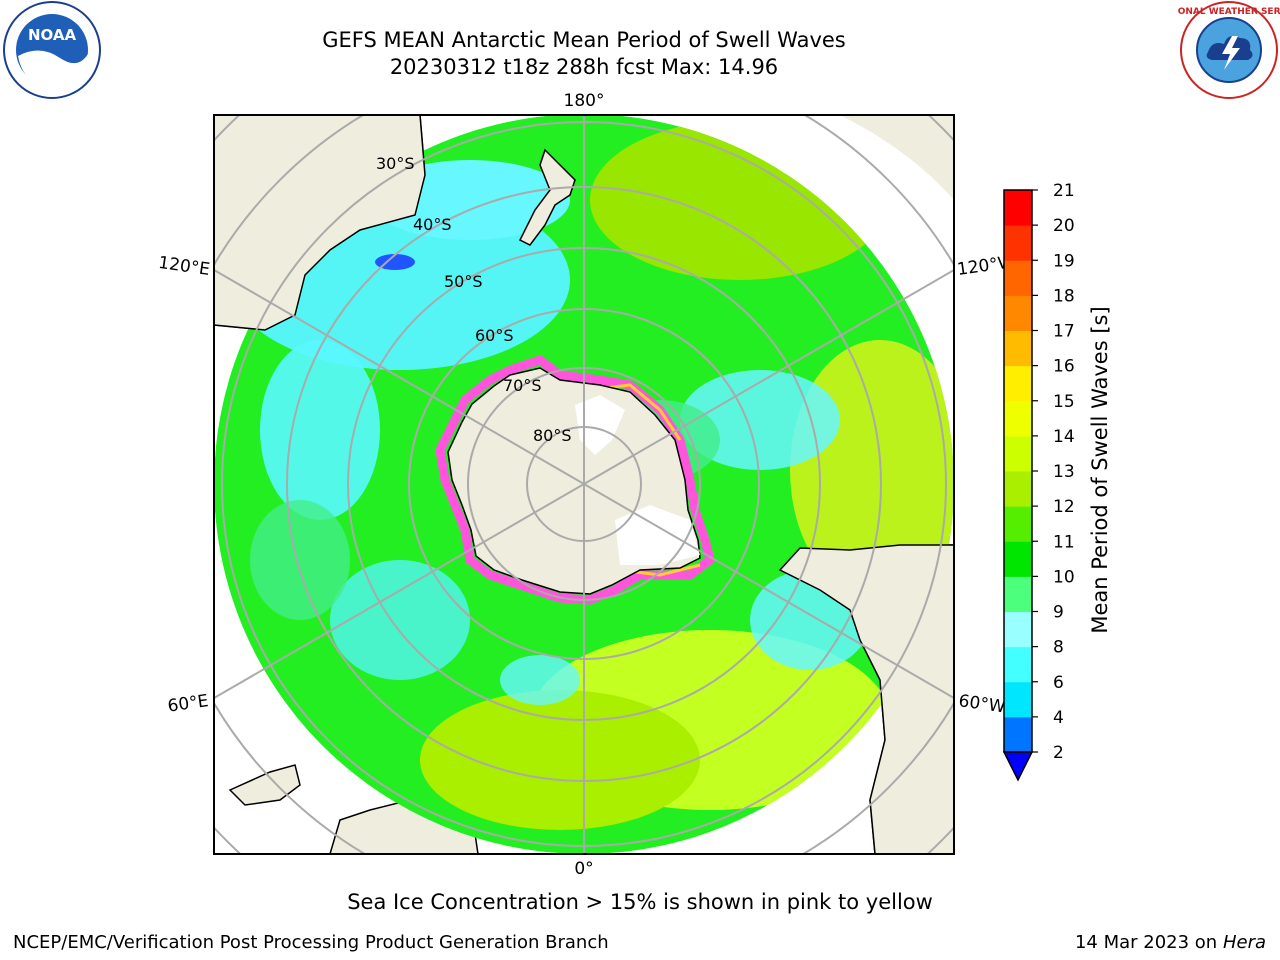 Image resolution: width=1280 pixels, height=960 pixels. What do you see at coordinates (1229, 50) in the screenshot?
I see `nws-logo: NATIONAL WEATHER SERVICE` at bounding box center [1229, 50].